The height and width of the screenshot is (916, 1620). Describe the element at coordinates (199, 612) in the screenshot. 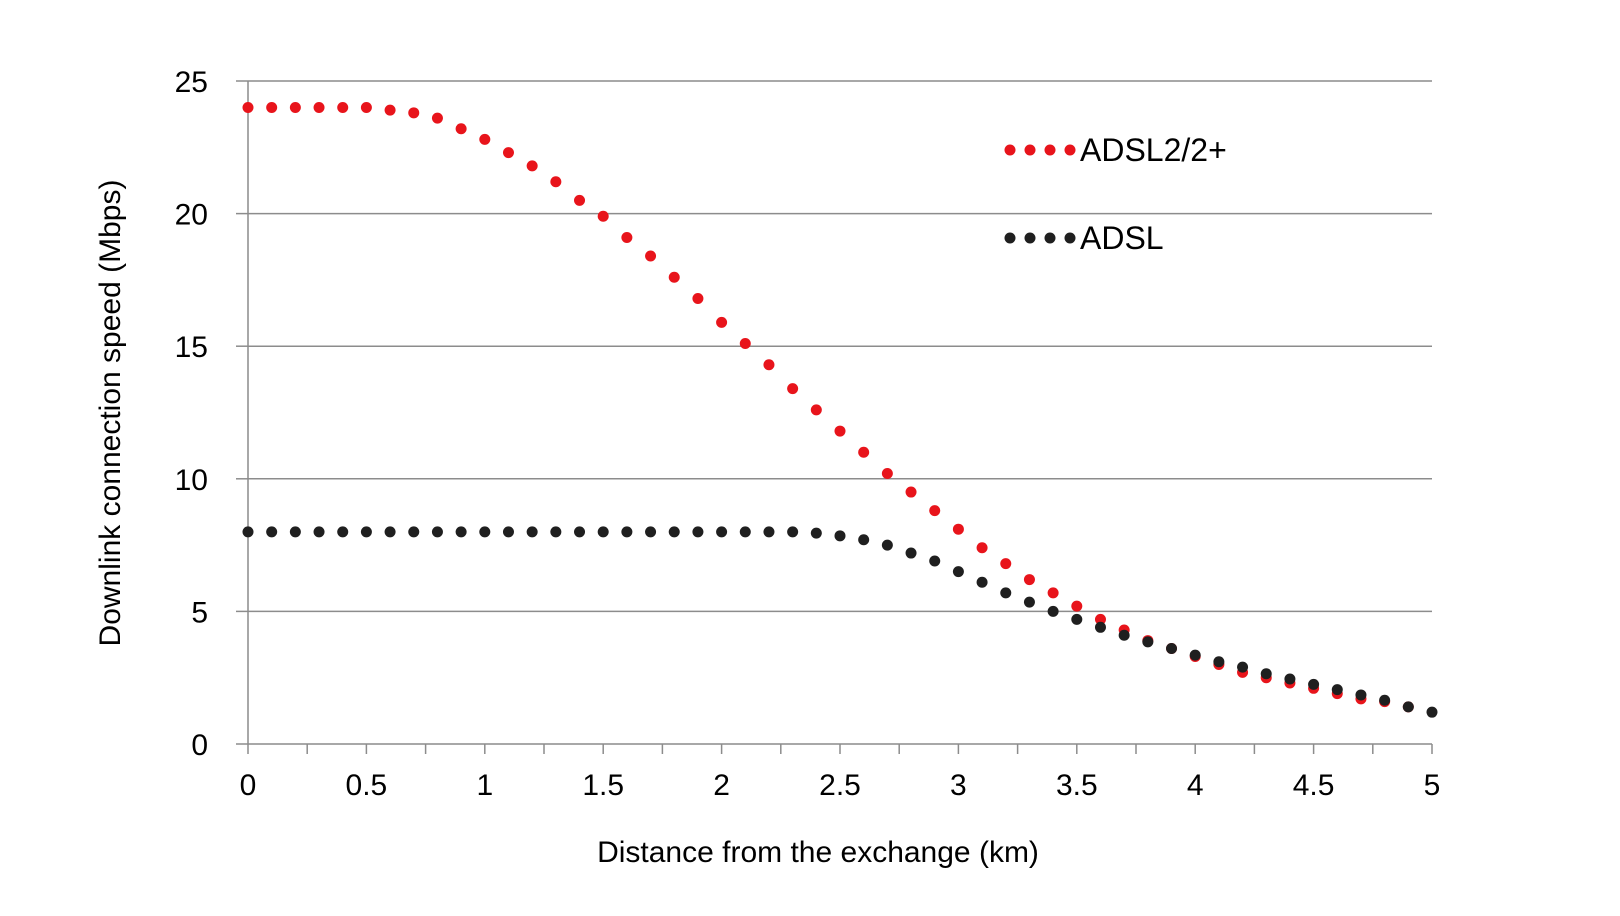

I see `y-tick-label: 5` at that location.